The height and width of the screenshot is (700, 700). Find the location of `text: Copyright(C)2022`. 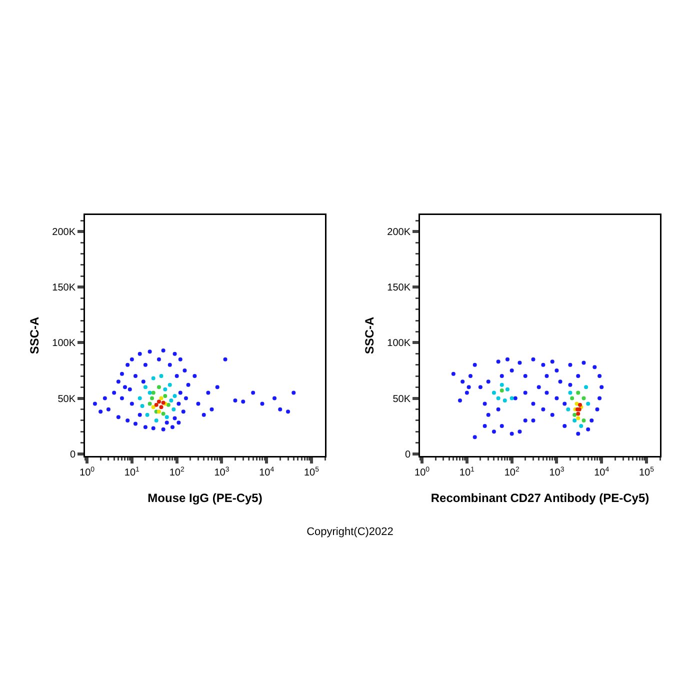

text: Copyright(C)2022 is located at coordinates (350, 532).